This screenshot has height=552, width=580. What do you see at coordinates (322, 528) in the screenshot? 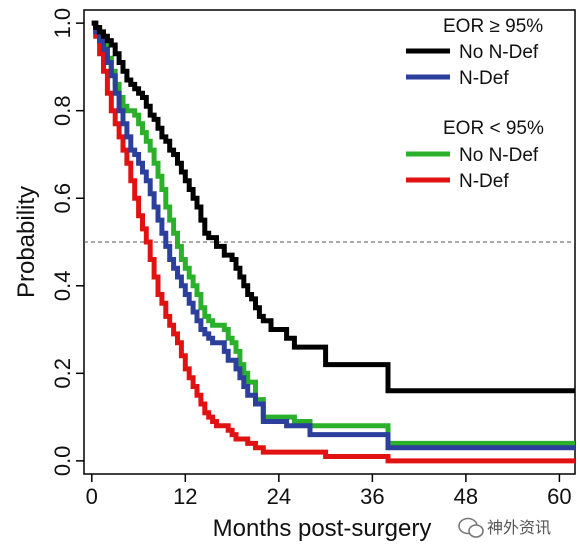
I see `x-axis-title: Months post-surgery` at bounding box center [322, 528].